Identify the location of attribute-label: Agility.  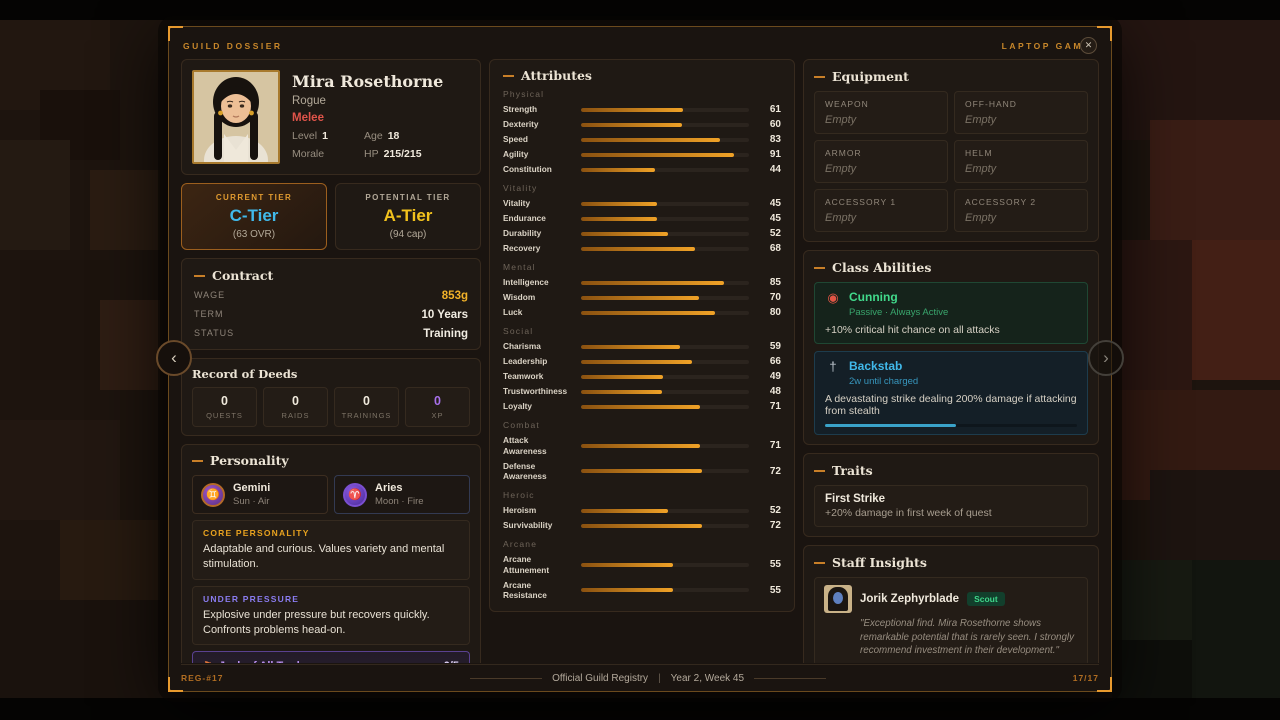
(516, 154).